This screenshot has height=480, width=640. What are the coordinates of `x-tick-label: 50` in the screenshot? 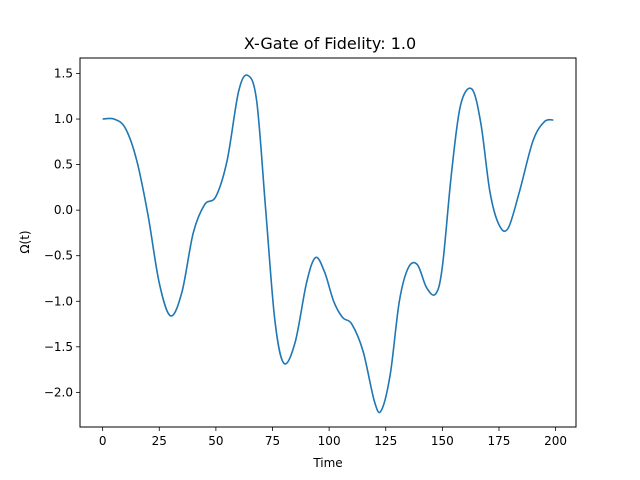 It's located at (215, 441).